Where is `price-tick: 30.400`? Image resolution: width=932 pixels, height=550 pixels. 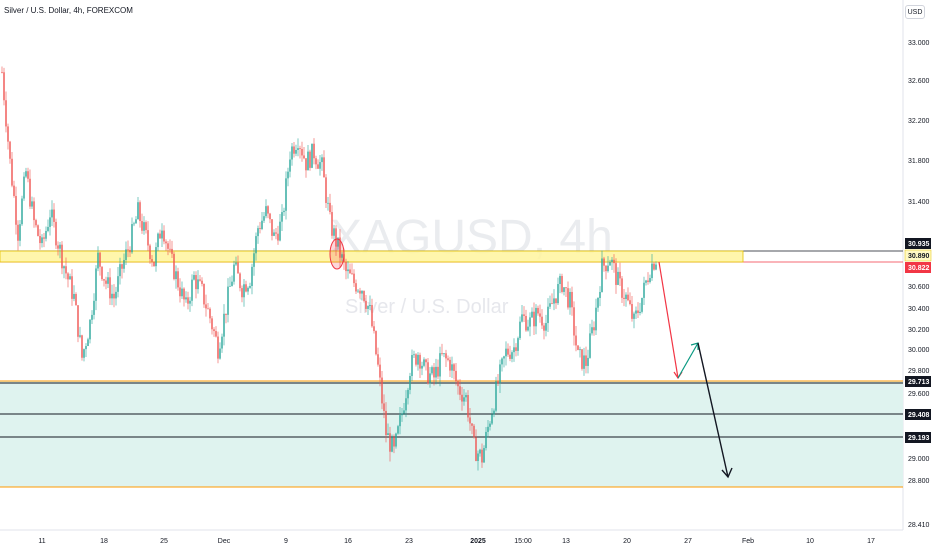
price-tick: 30.400 is located at coordinates (919, 309).